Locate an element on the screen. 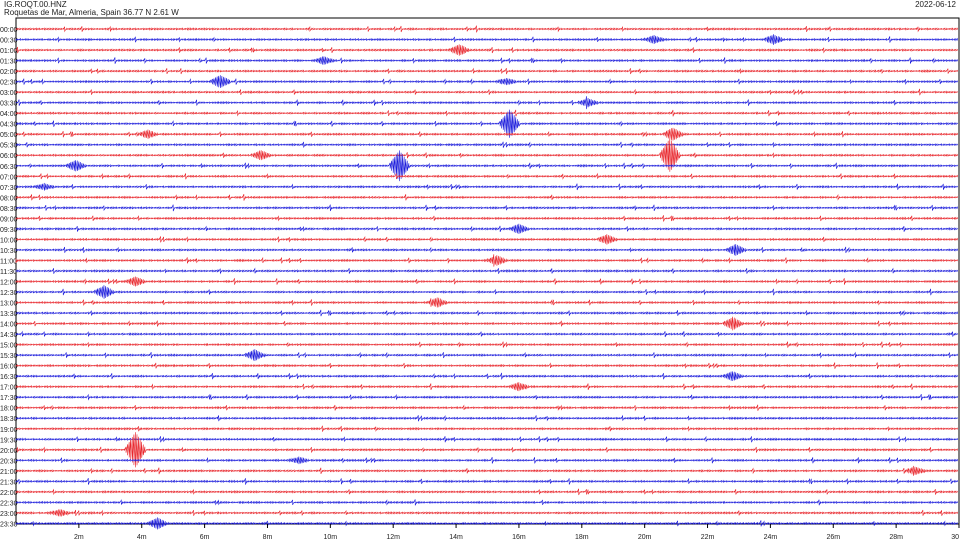 This screenshot has height=540, width=960. row-label: 15:30 is located at coordinates (9, 356).